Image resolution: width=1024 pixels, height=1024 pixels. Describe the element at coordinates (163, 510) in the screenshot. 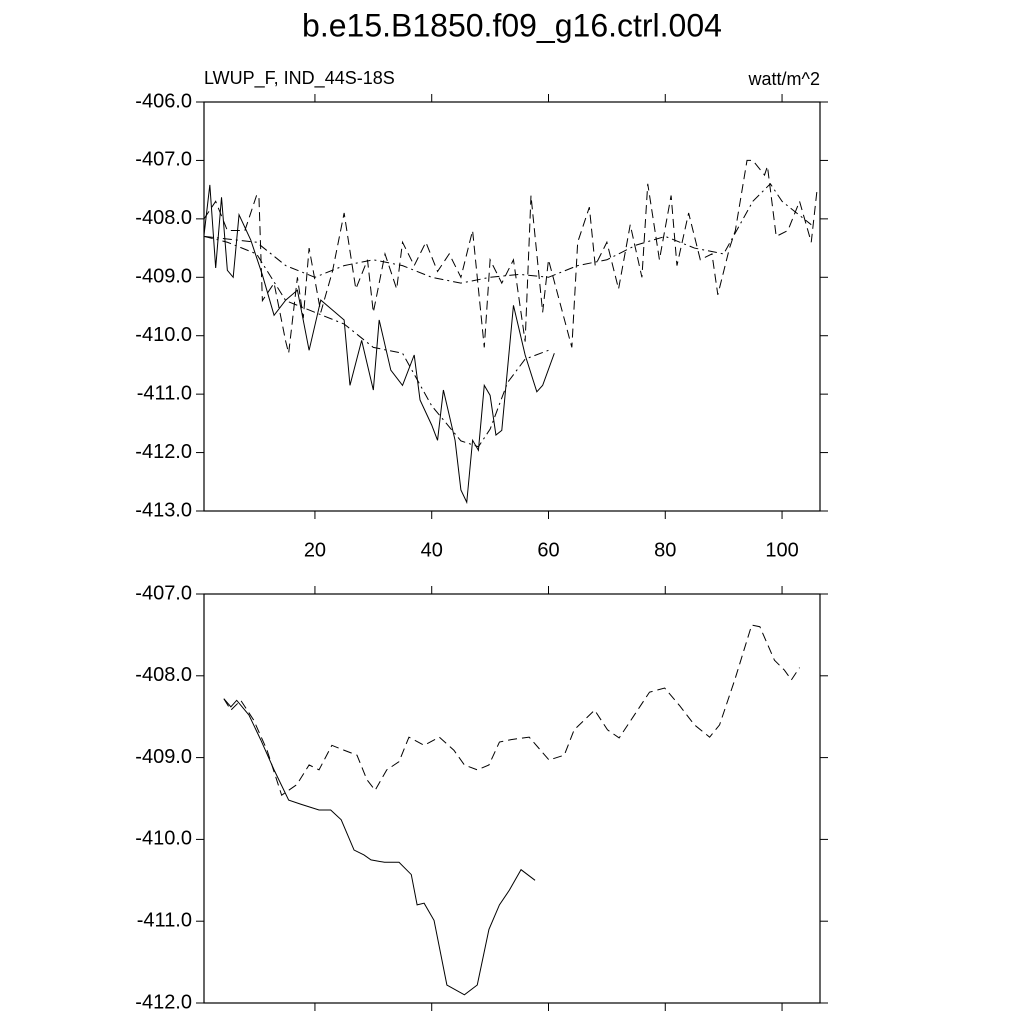

I see `y-tick-label: -413.0` at that location.